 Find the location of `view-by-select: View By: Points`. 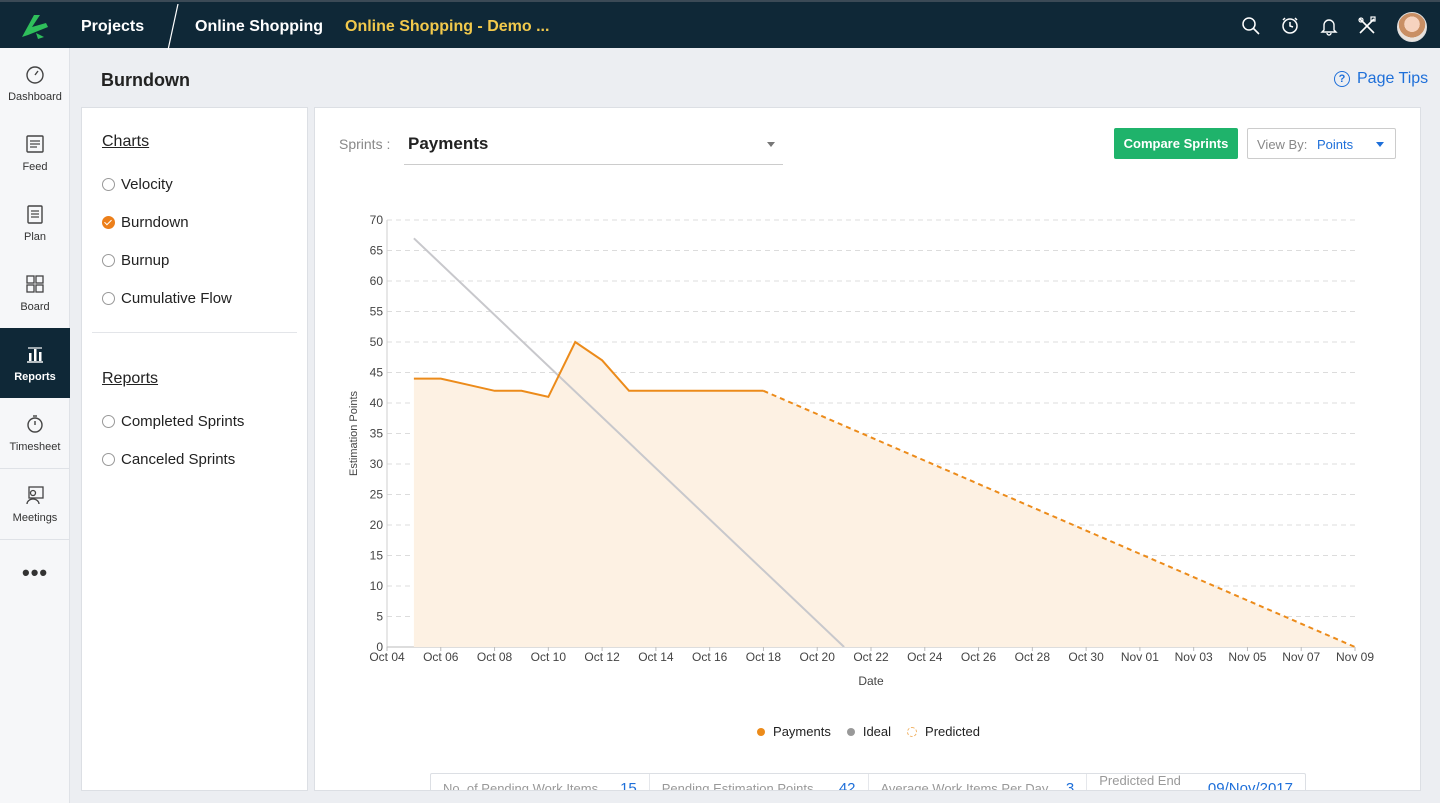

view-by-select: View By: Points is located at coordinates (1321, 143).